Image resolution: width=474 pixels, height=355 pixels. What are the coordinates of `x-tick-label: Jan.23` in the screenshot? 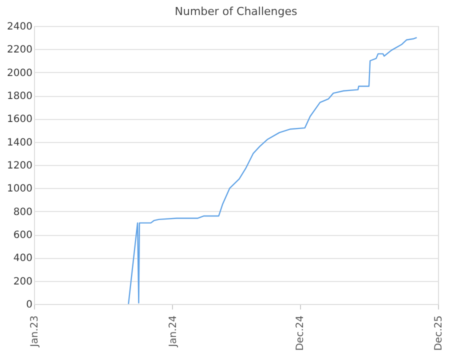 It's located at (35, 332).